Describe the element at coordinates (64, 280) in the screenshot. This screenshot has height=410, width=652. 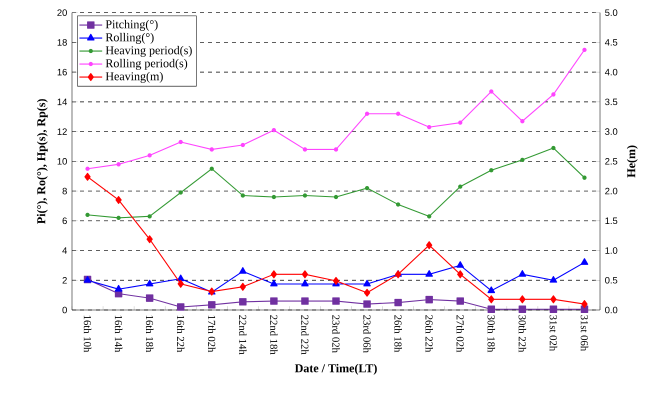
I see `y-tick-label: 2` at that location.